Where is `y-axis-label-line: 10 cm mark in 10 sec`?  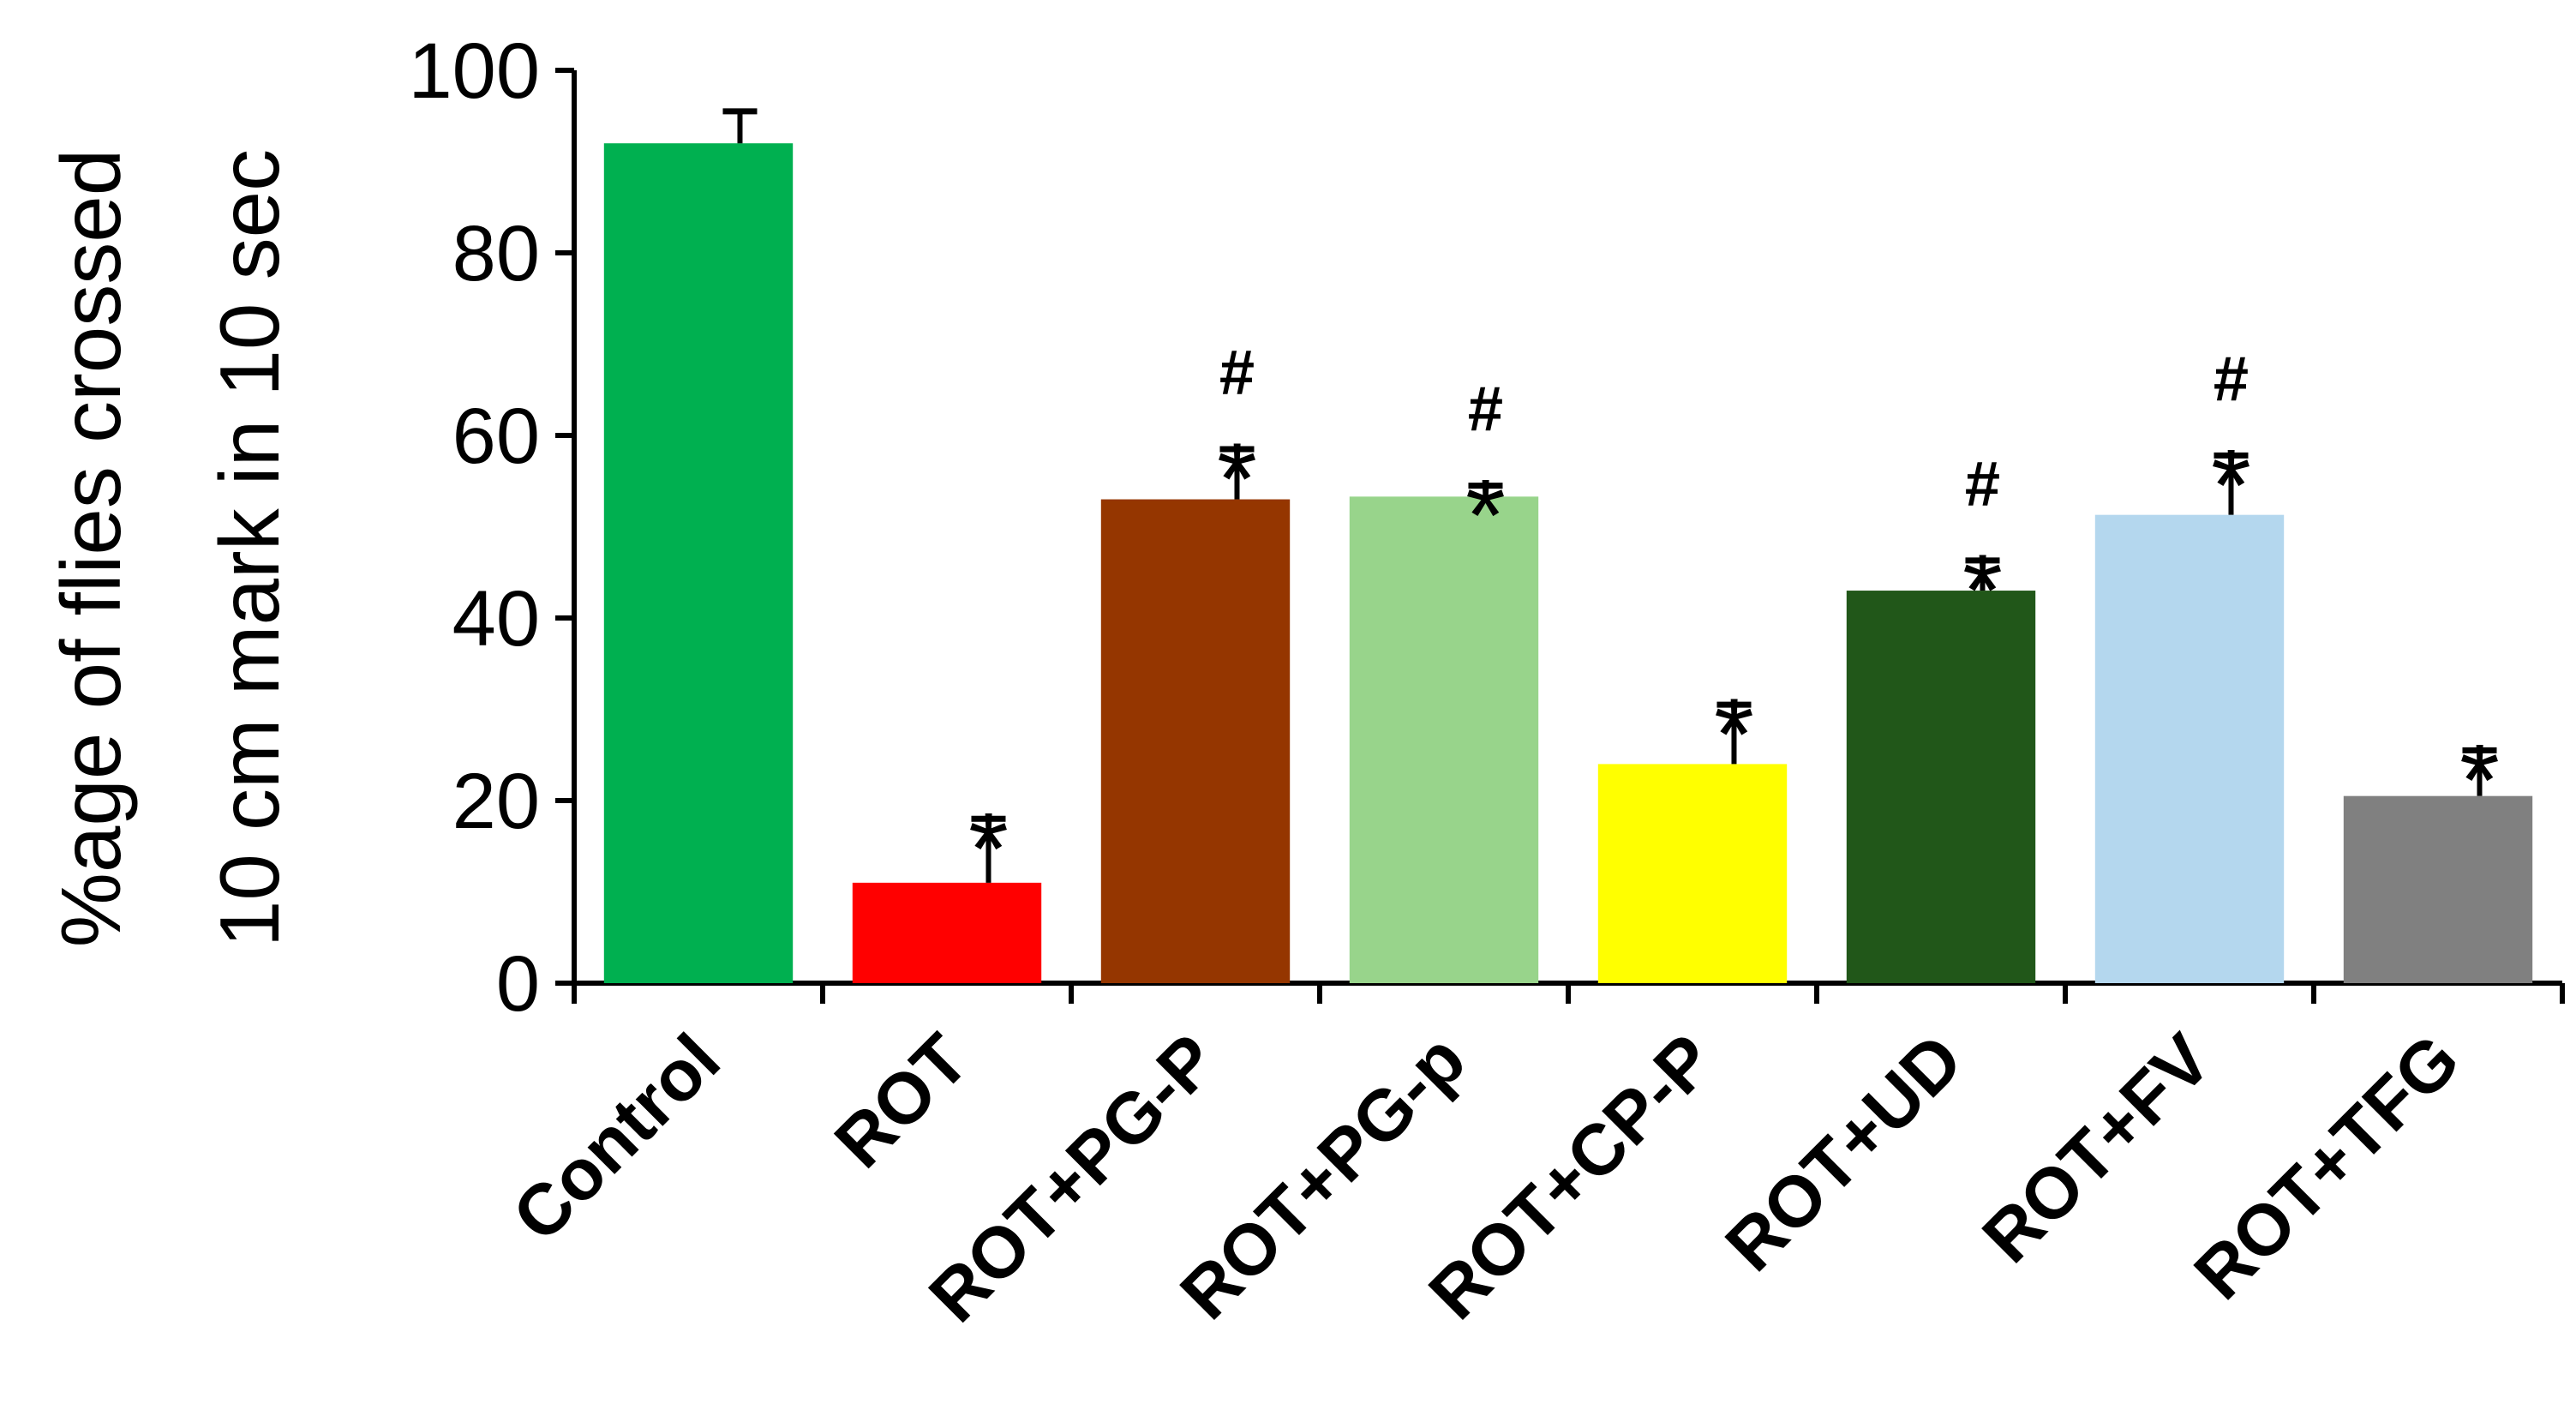
y-axis-label-line: 10 cm mark in 10 sec is located at coordinates (249, 548).